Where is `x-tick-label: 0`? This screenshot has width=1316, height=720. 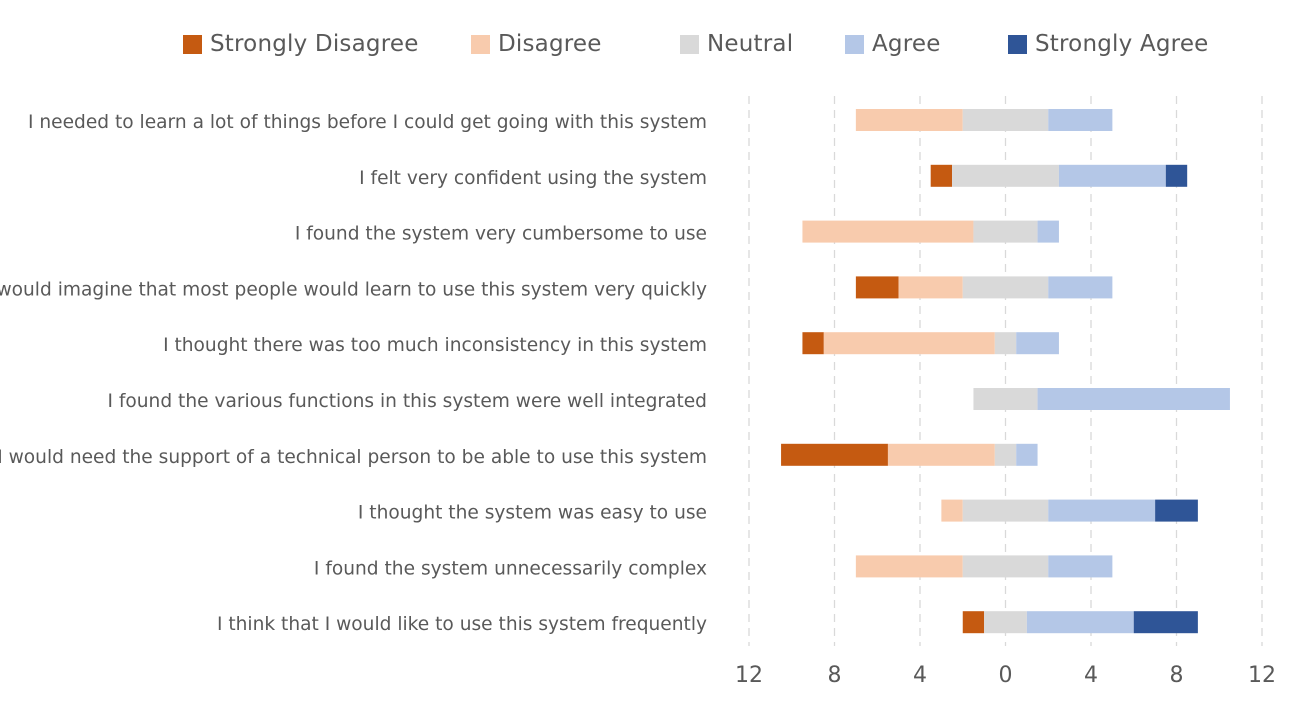
x-tick-label: 0 is located at coordinates (1006, 675).